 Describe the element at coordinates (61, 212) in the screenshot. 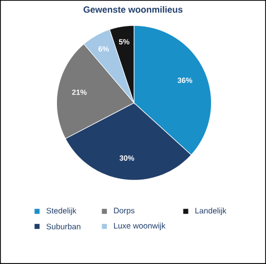

I see `legend-label: Stedelijk` at that location.